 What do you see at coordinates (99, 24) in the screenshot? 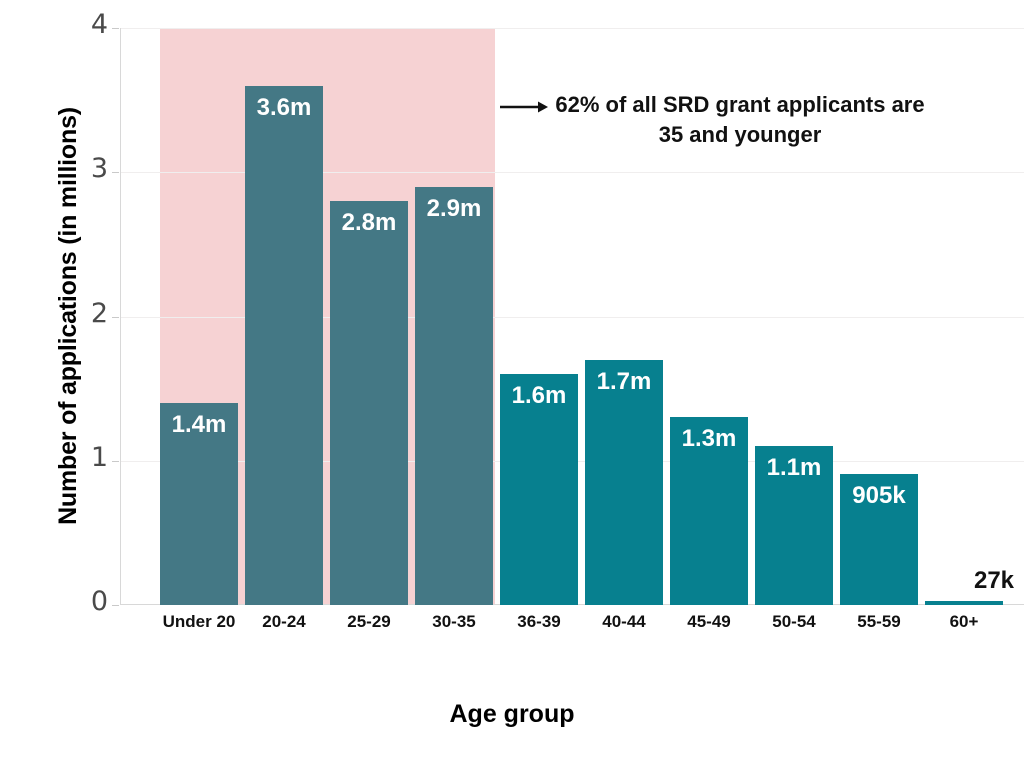
I see `y-tick-label: 4` at bounding box center [99, 24].